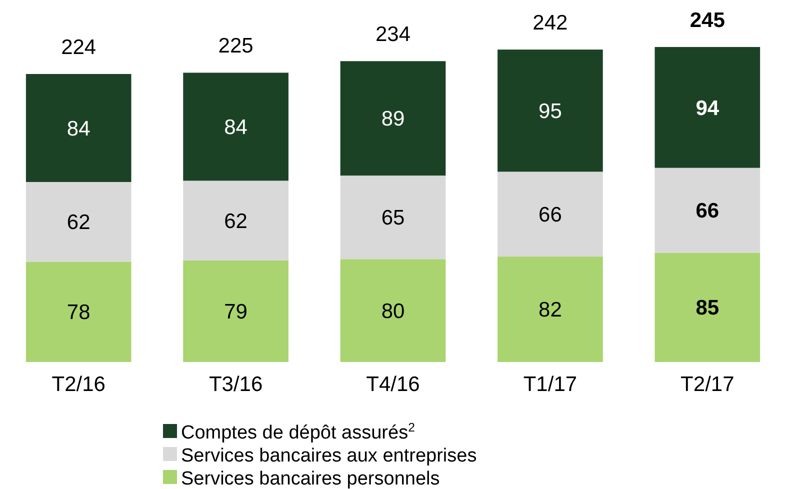 This screenshot has height=489, width=786. I want to click on data-label: 94, so click(708, 108).